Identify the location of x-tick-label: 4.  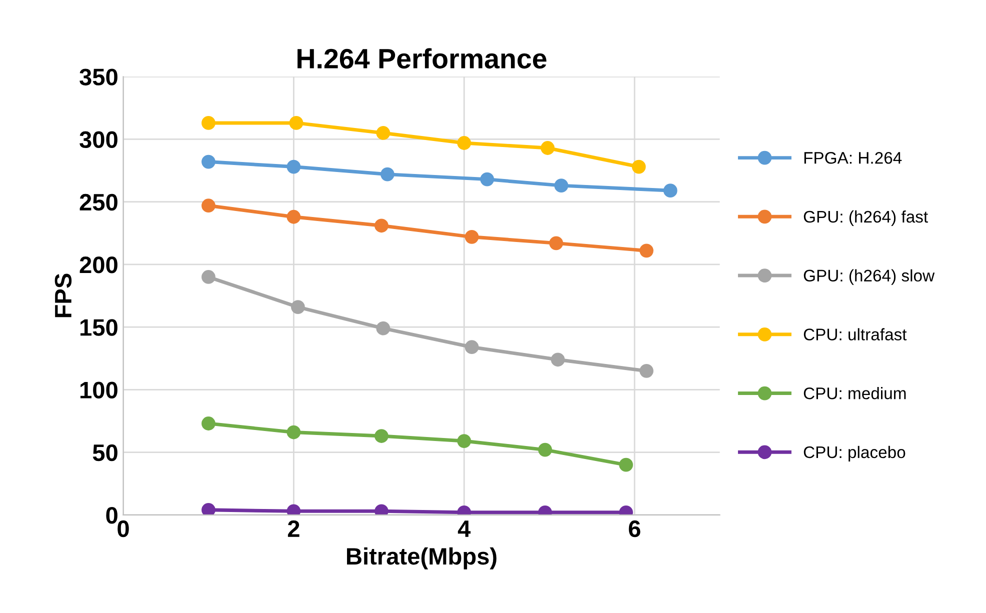
(464, 528).